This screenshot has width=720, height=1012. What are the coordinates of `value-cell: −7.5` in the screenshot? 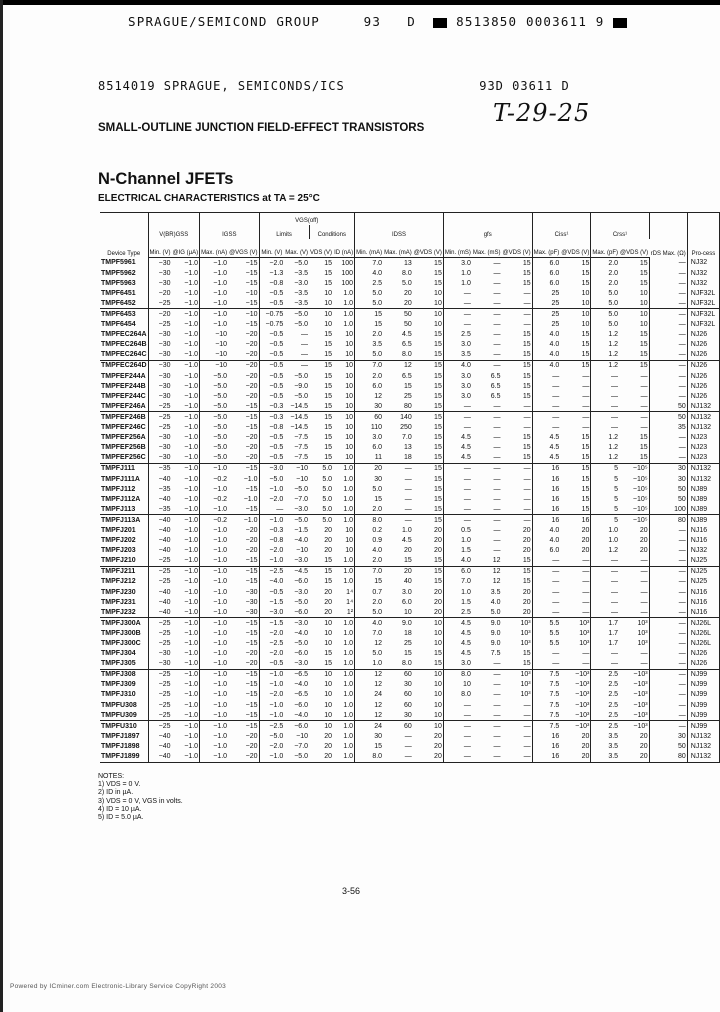 It's located at (301, 448).